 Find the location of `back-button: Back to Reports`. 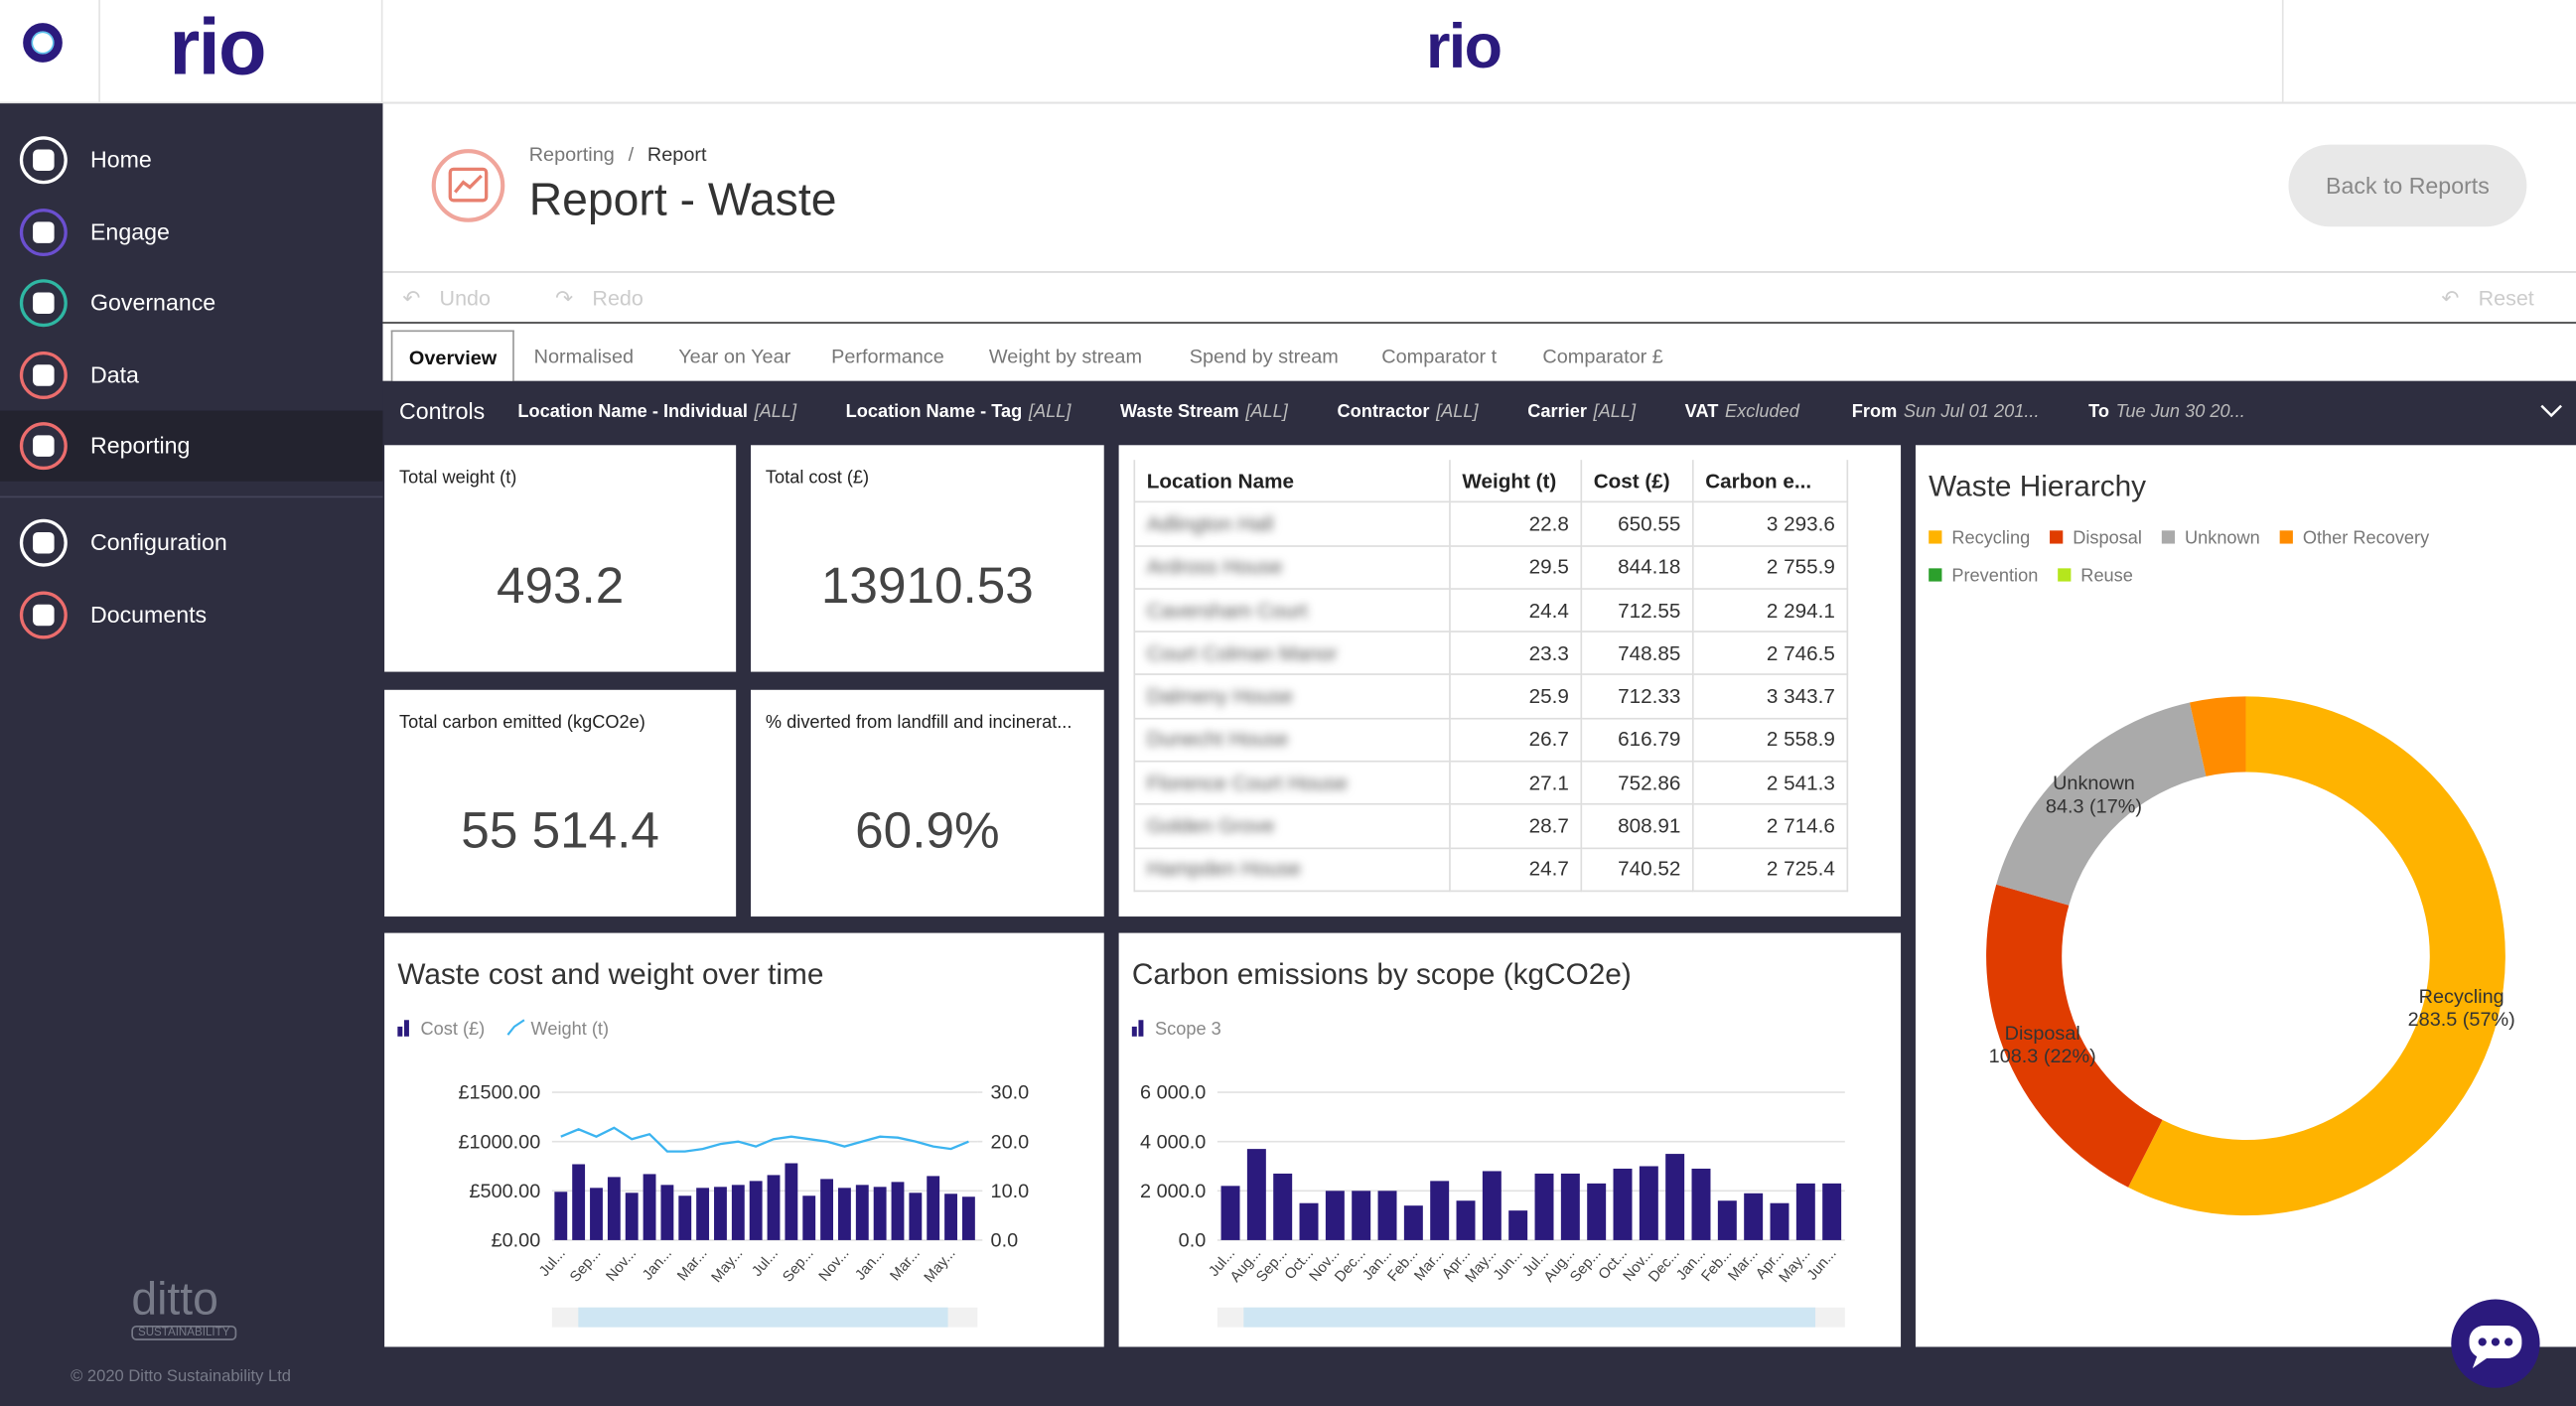

back-button: Back to Reports is located at coordinates (2407, 185).